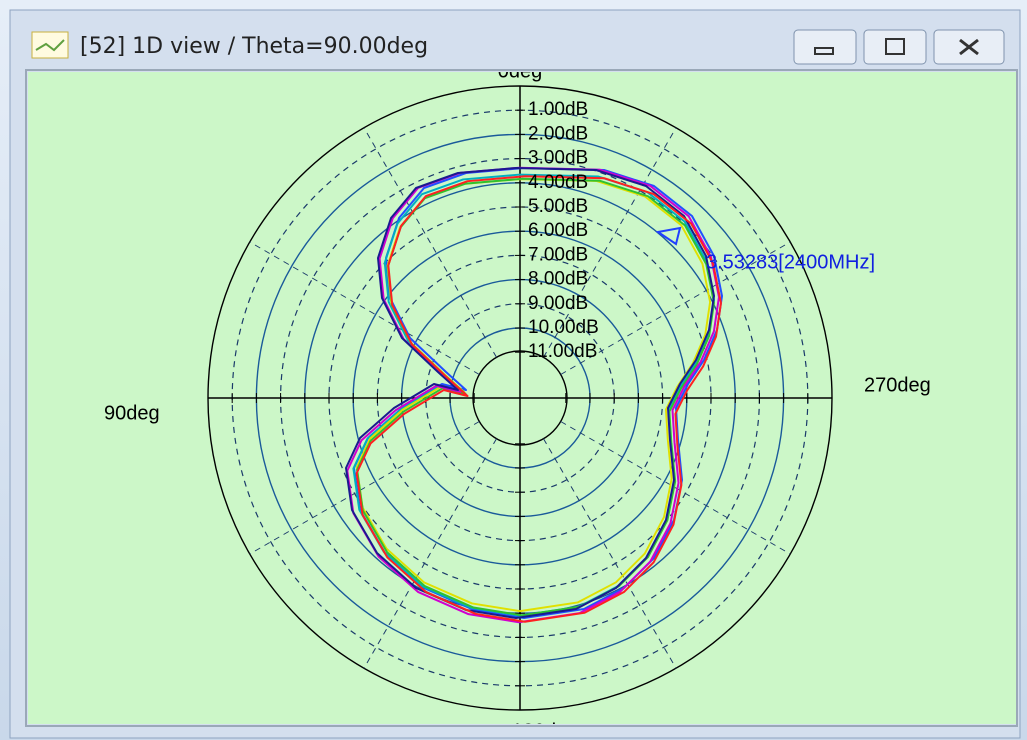 This screenshot has width=1027, height=740. Describe the element at coordinates (558, 254) in the screenshot. I see `radial-label: 7.00dB` at that location.